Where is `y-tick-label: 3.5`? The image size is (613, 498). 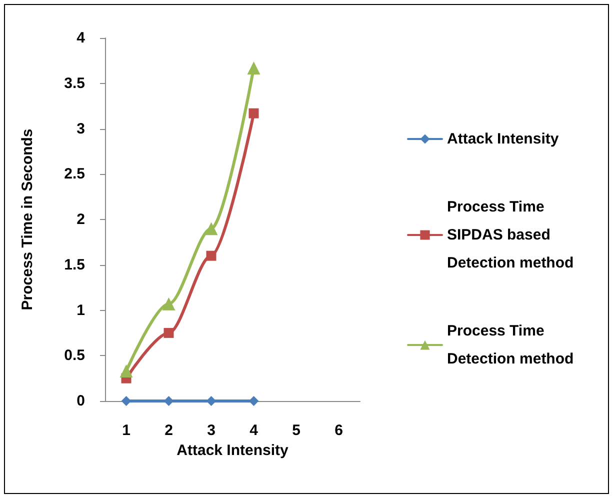 y-tick-label: 3.5 is located at coordinates (74, 83).